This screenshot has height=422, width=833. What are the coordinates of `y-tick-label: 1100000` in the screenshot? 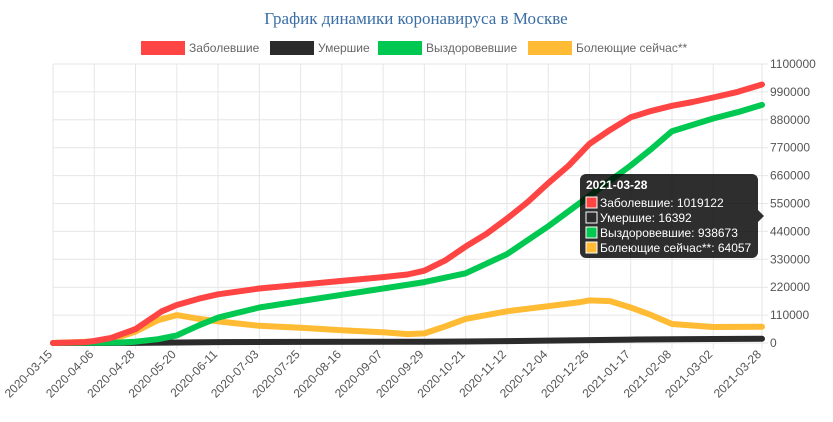 It's located at (793, 64).